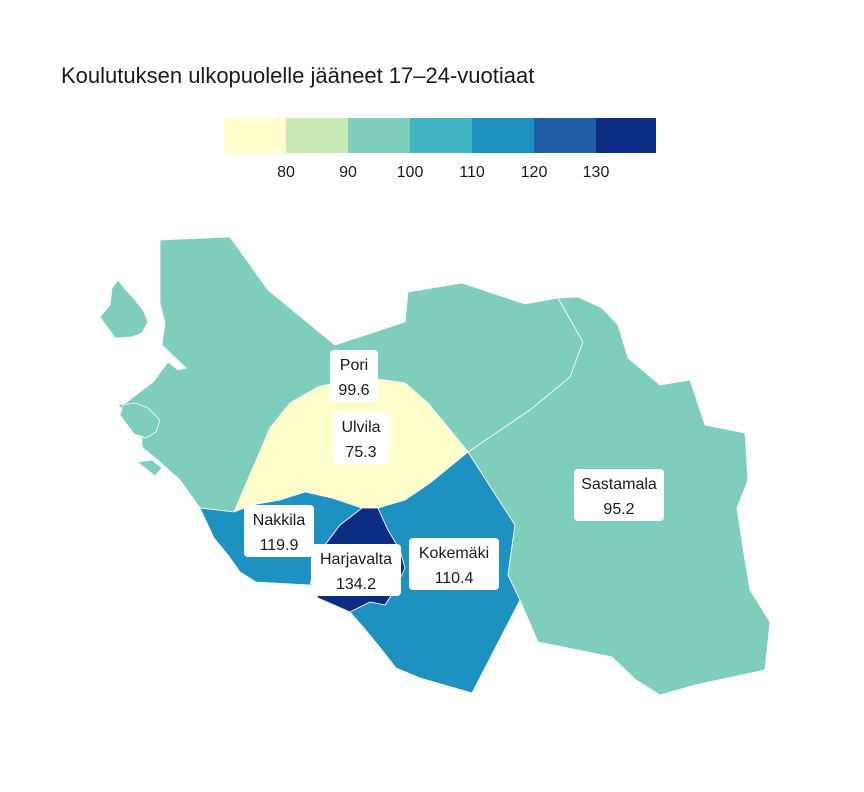 The width and height of the screenshot is (864, 792). Describe the element at coordinates (348, 172) in the screenshot. I see `legend-tick-label: 90` at that location.